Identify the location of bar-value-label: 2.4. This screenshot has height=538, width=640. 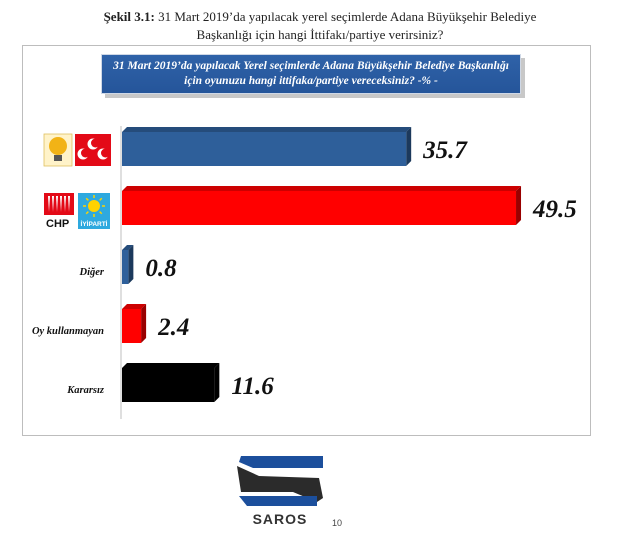
(173, 327).